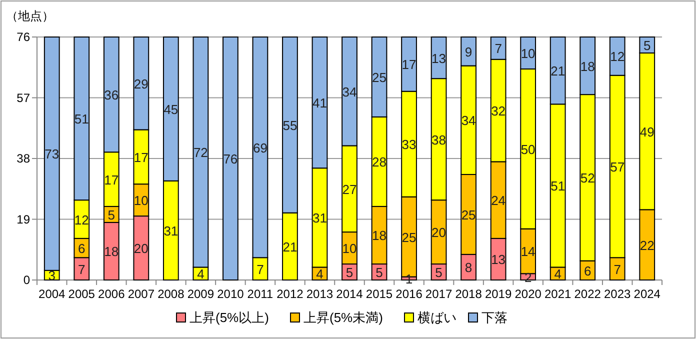  What do you see at coordinates (468, 52) in the screenshot?
I see `data-label: 9` at bounding box center [468, 52].